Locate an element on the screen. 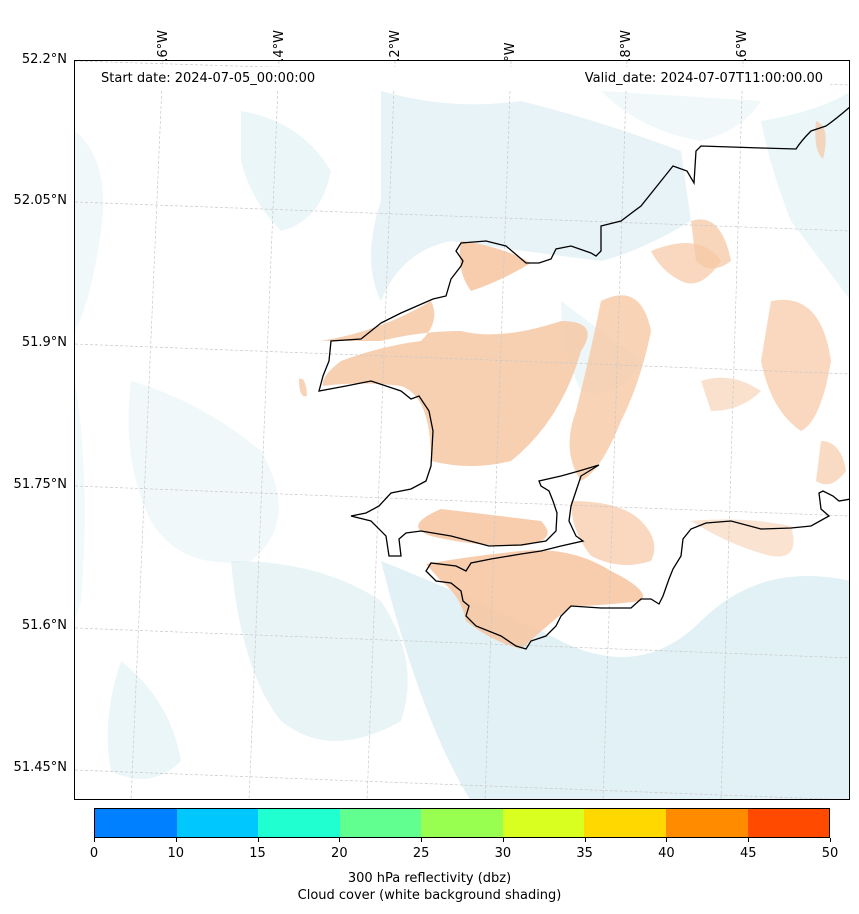 Image resolution: width=859 pixels, height=914 pixels. lat-label-51-6n: 51.6°N is located at coordinates (44, 625).